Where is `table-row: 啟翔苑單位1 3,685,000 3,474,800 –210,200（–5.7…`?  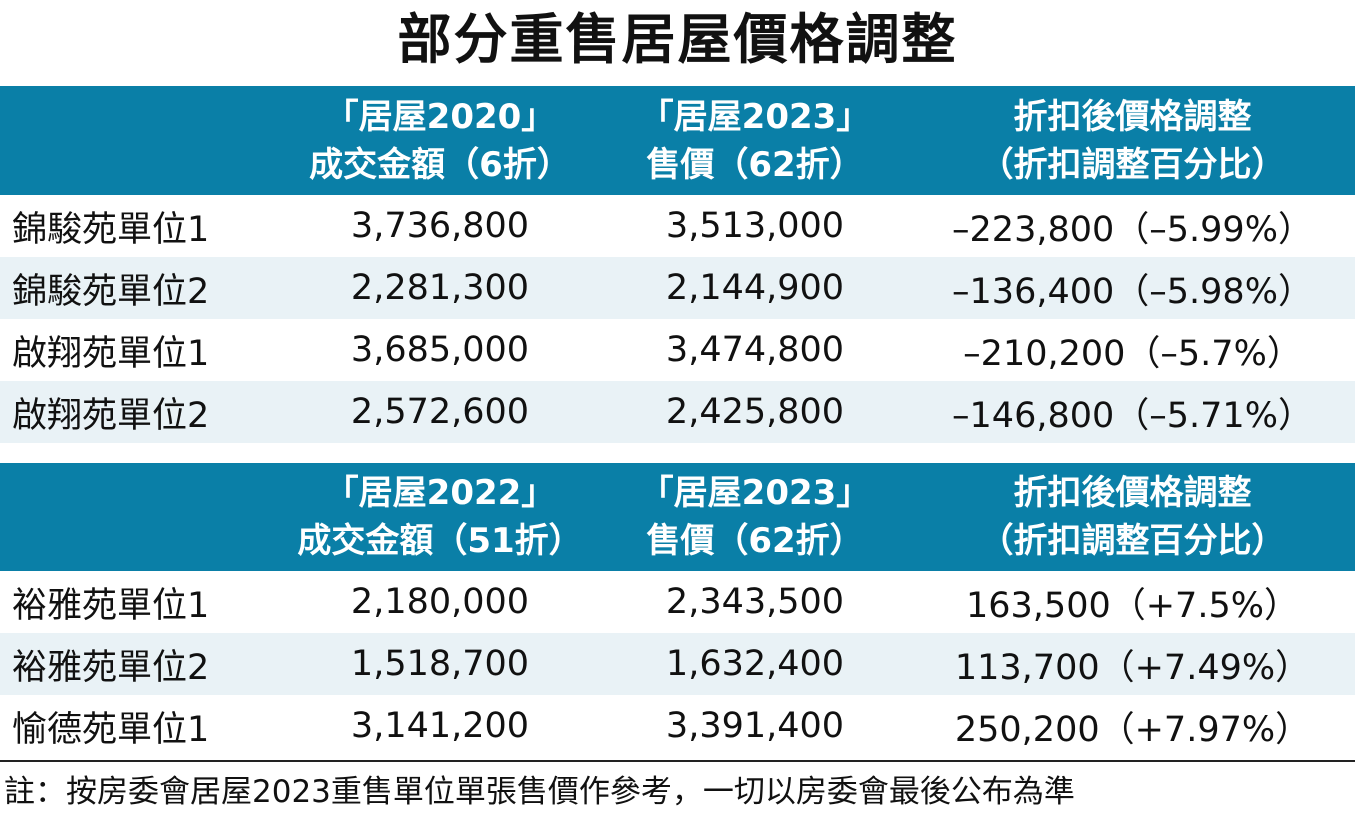 table-row: 啟翔苑單位1 3,685,000 3,474,800 –210,200（–5.7… is located at coordinates (677, 350).